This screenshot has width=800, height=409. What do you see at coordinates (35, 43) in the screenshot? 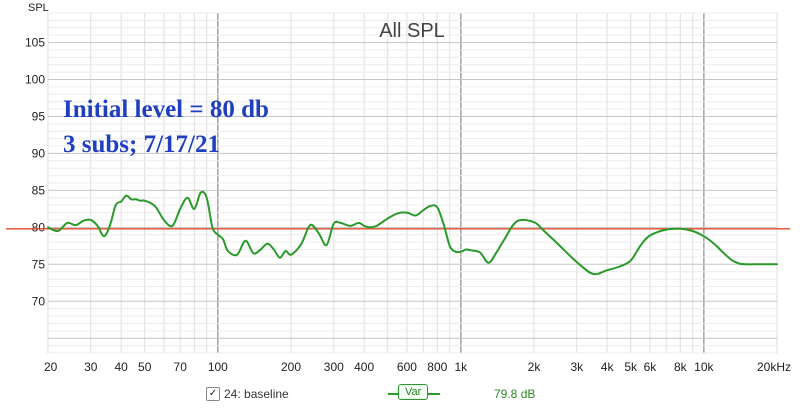
I see `y-tick-label: 105` at bounding box center [35, 43].